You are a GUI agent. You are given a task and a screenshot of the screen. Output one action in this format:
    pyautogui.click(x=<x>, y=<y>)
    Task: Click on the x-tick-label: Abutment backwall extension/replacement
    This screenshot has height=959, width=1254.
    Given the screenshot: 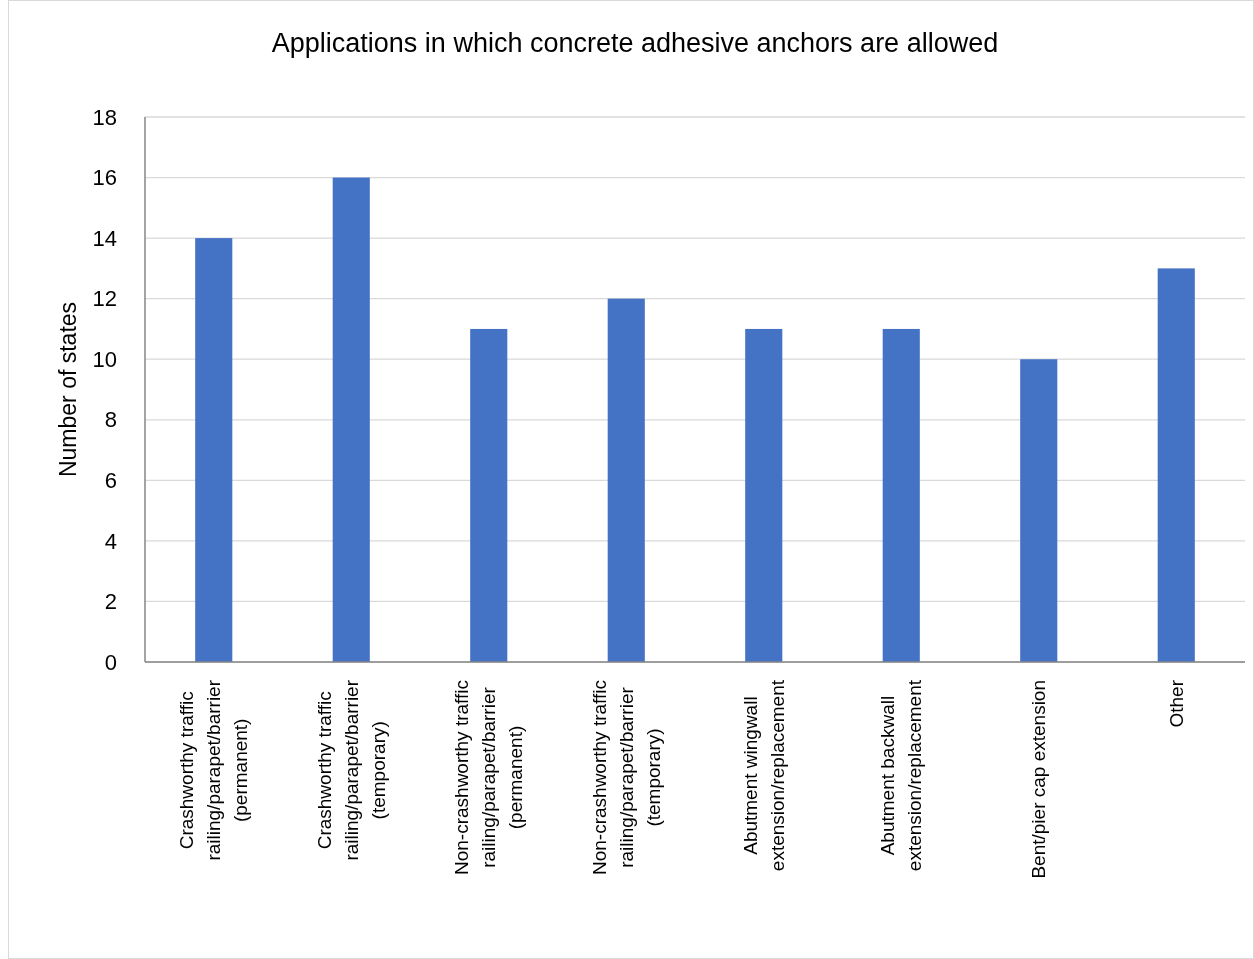 What is the action you would take?
    pyautogui.click(x=901, y=775)
    